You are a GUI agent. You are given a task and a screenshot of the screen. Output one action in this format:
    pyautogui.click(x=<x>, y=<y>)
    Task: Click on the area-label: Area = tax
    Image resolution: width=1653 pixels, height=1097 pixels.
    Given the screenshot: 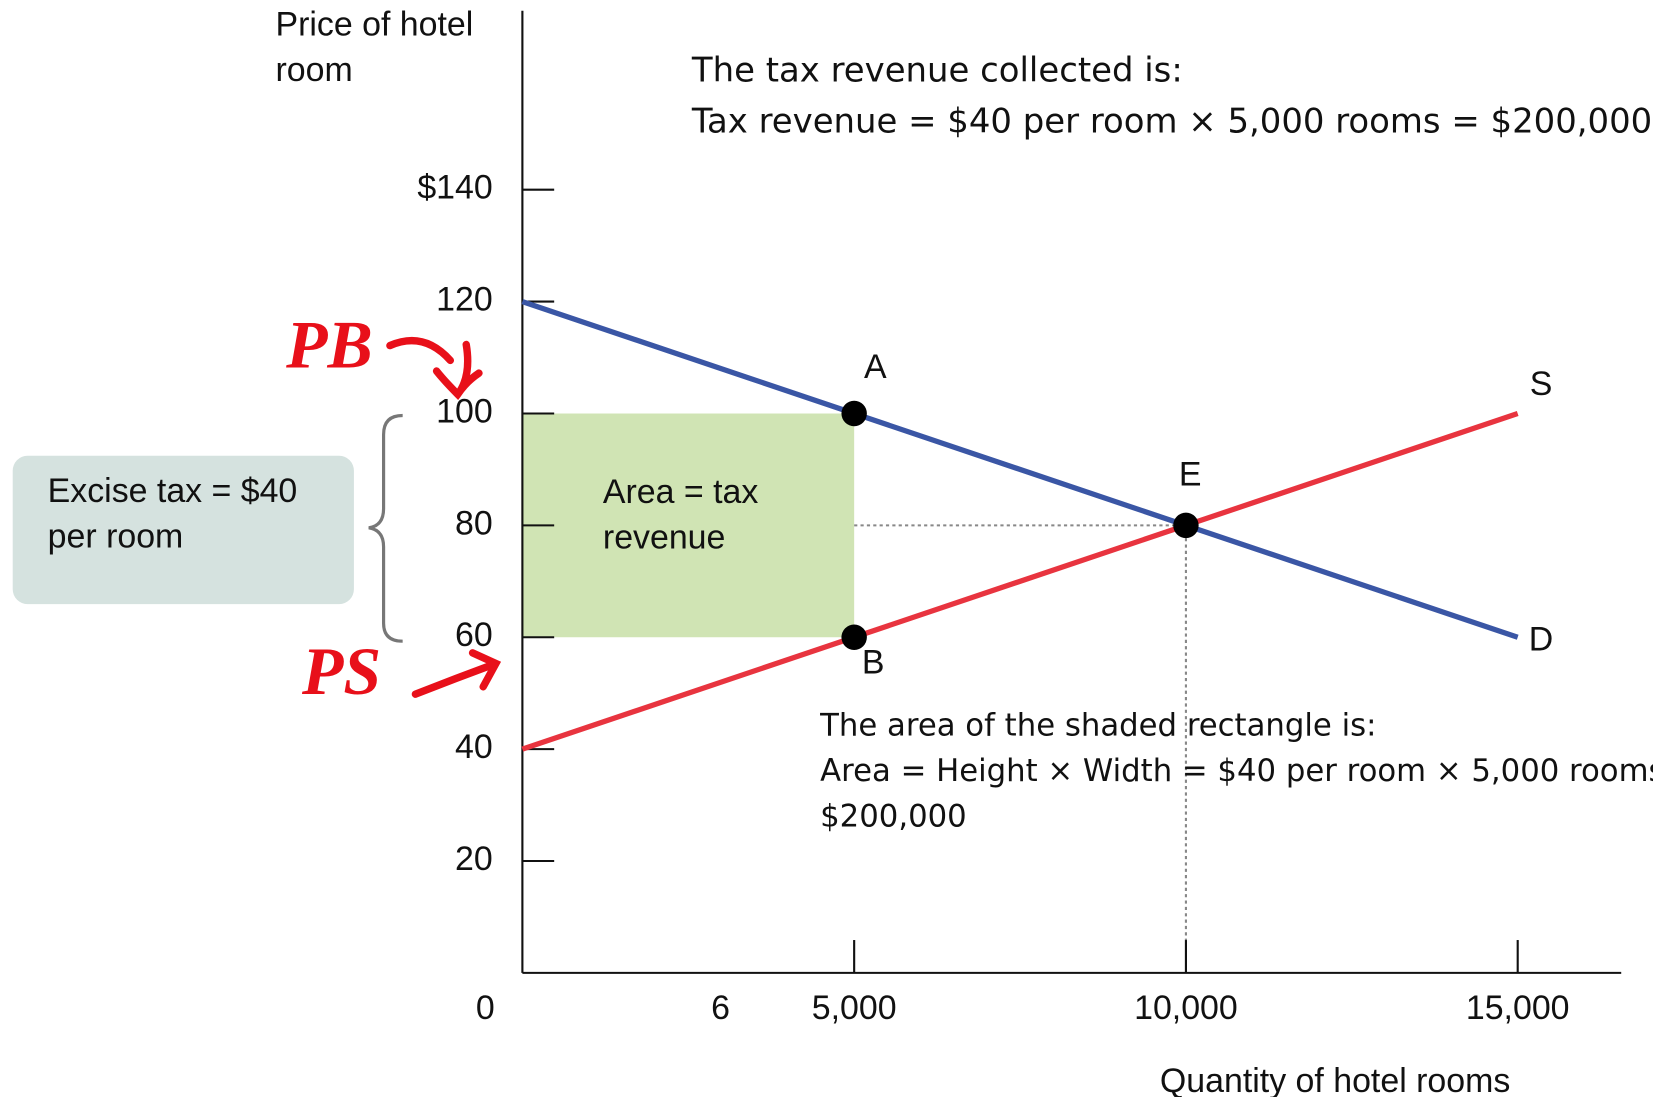 What is the action you would take?
    pyautogui.click(x=680, y=492)
    